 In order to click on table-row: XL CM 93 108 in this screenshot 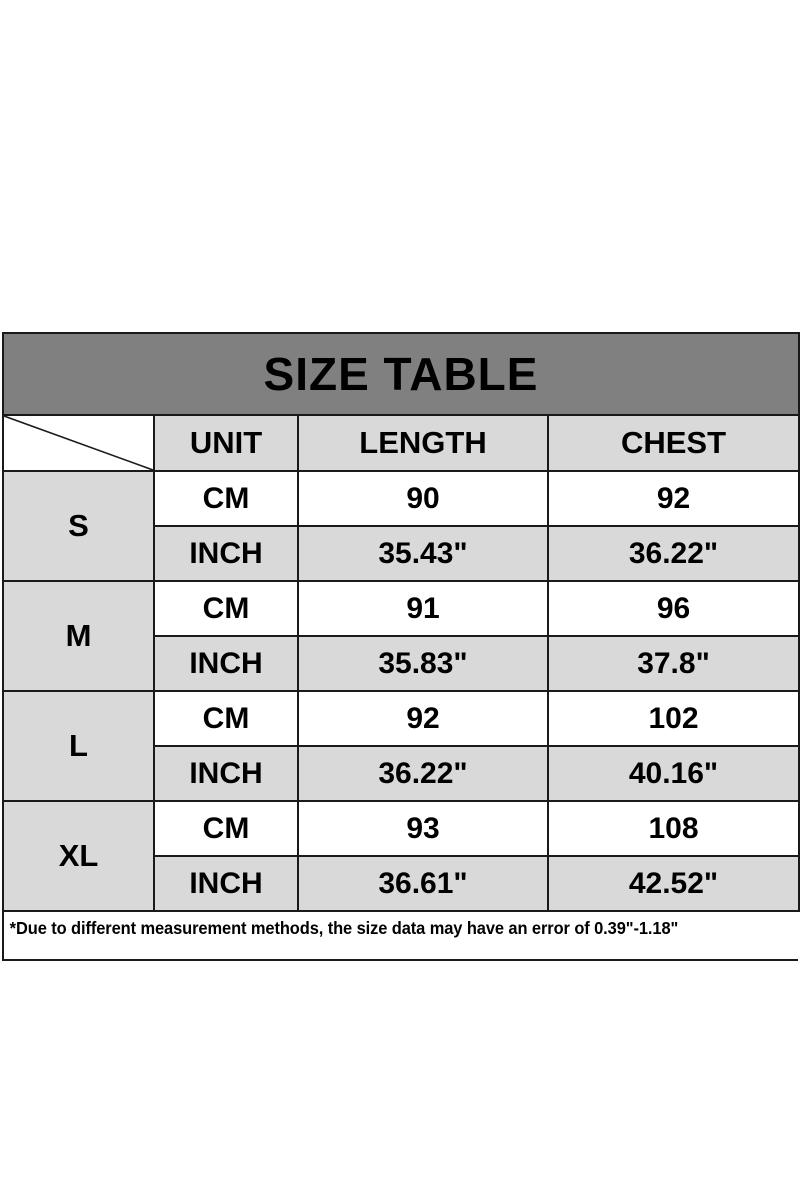, I will do `click(401, 856)`.